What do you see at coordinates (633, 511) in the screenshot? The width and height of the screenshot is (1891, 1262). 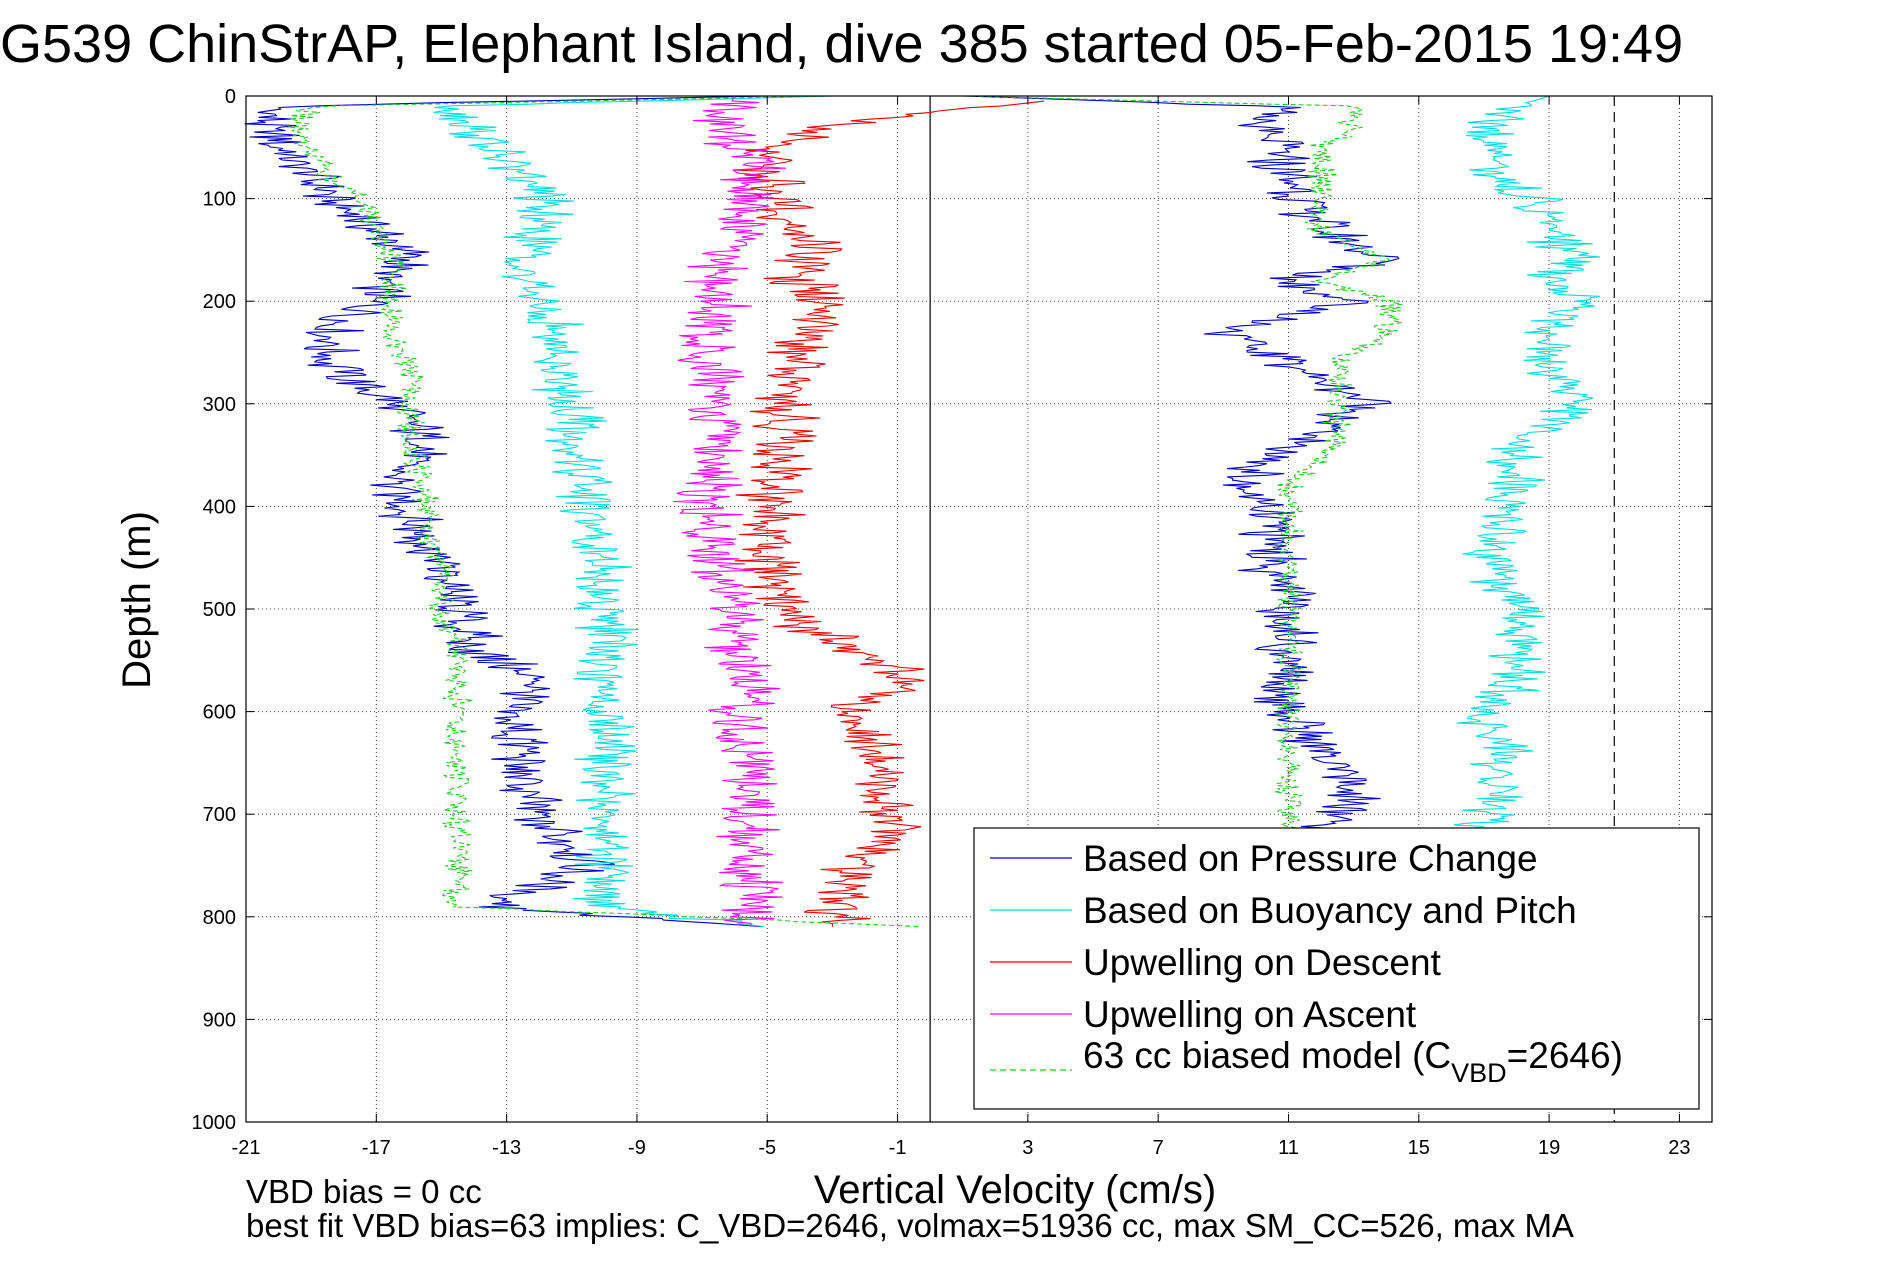 I see `series-line-based-on-buoyancy-and-pitch-descent` at bounding box center [633, 511].